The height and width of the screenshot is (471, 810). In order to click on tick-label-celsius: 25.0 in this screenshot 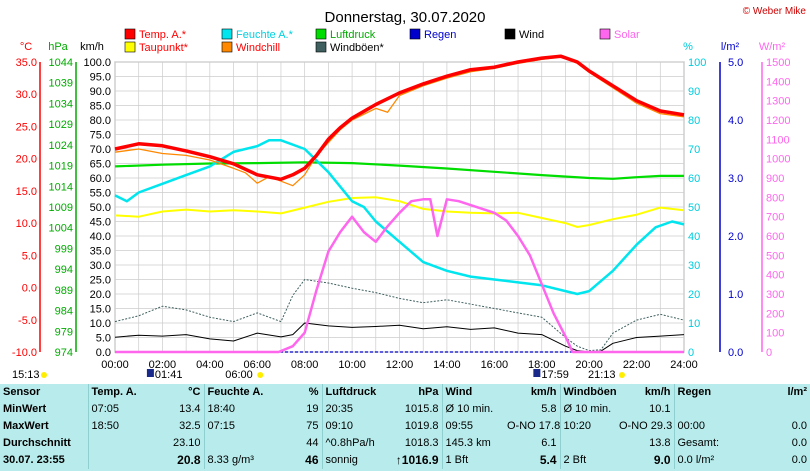, I will do `click(26, 127)`.